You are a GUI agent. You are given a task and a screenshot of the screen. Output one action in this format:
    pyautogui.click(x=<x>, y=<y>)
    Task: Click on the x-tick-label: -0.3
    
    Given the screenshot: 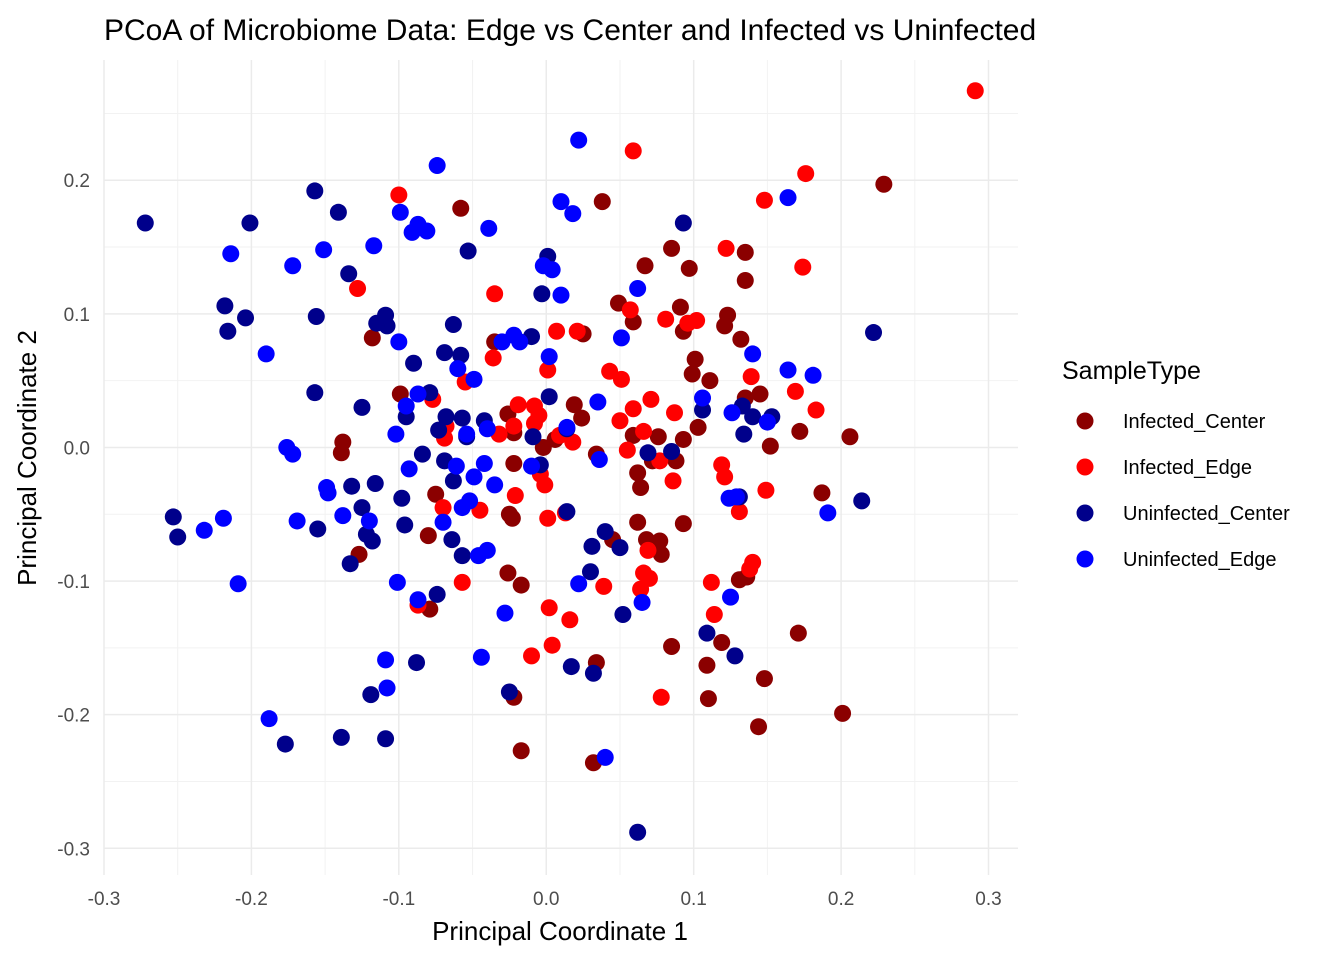 What is the action you would take?
    pyautogui.click(x=104, y=899)
    